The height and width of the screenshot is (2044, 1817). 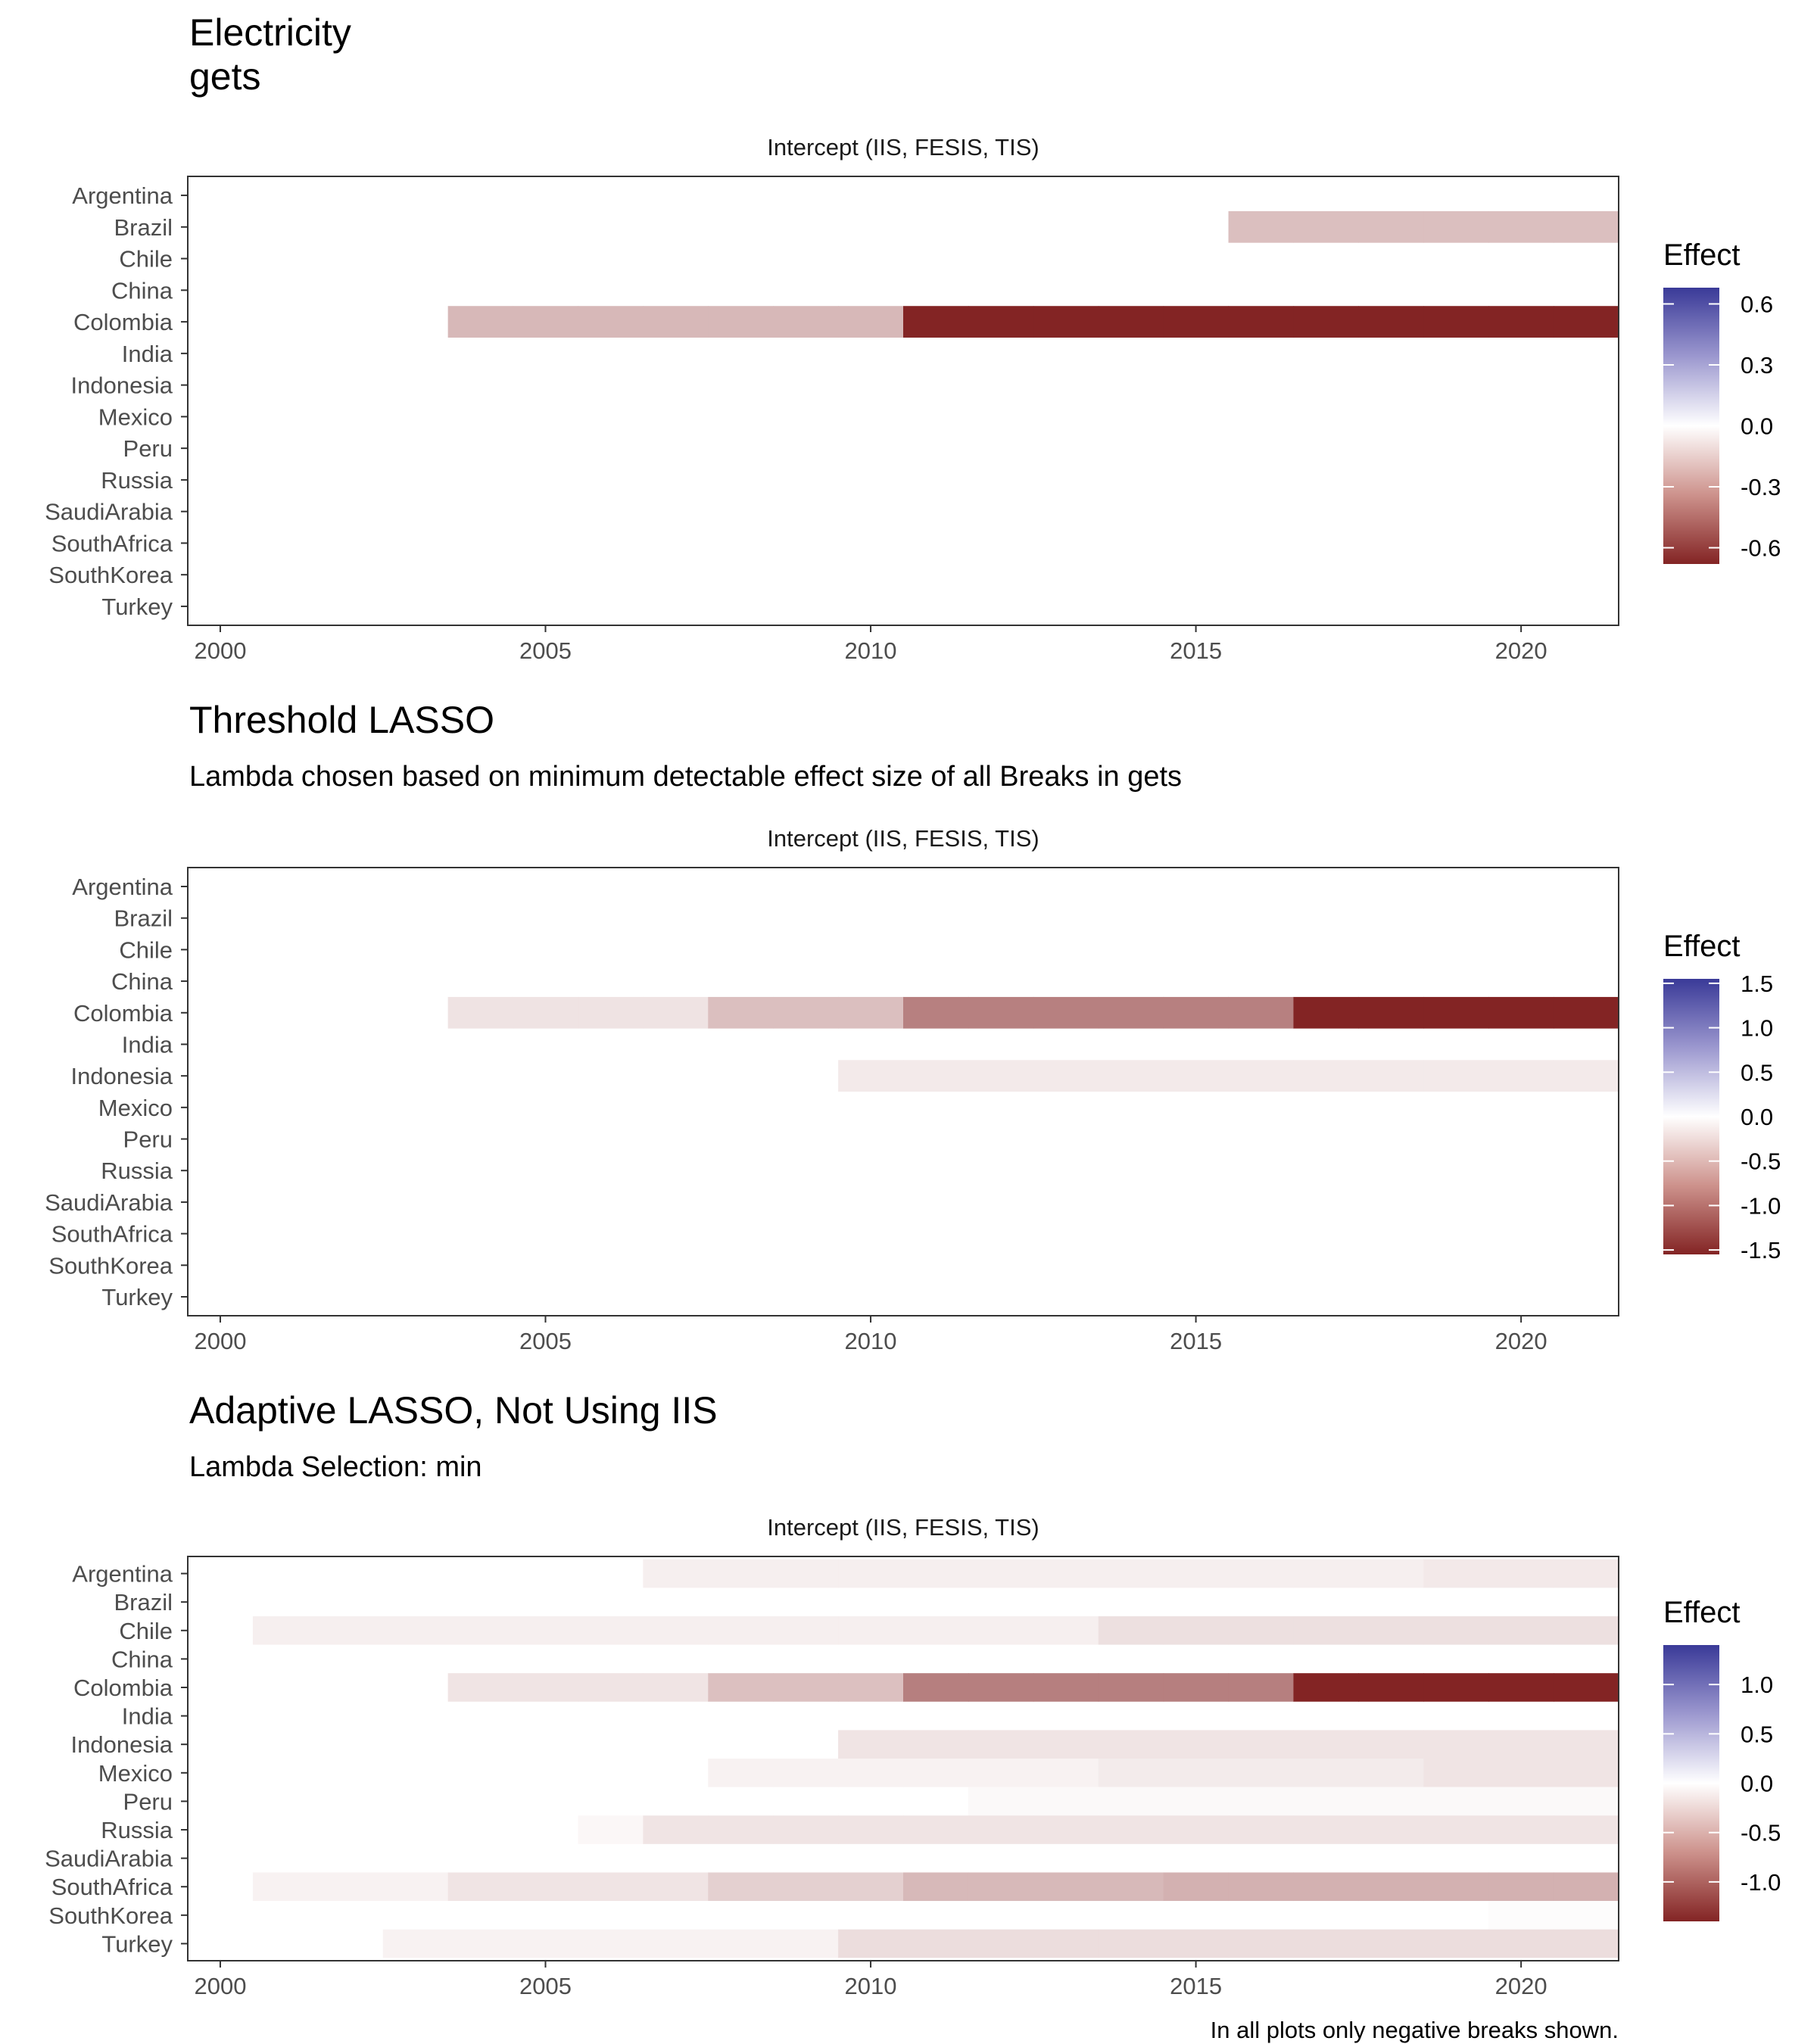 I want to click on heatmap-cell-mexico-2016, so click(x=1261, y=1773).